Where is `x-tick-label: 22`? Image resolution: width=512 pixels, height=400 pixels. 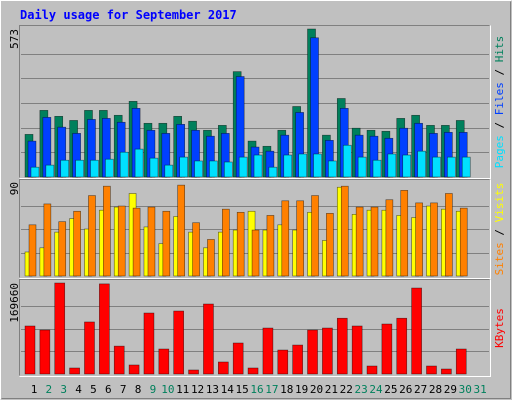
x-tick-label: 22 is located at coordinates (346, 389).